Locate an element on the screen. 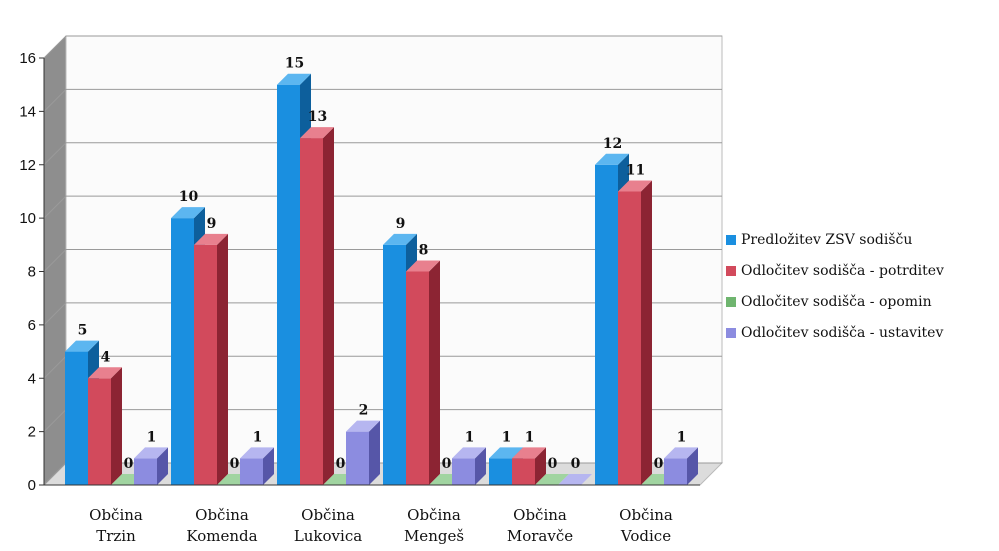 The width and height of the screenshot is (999, 551). data-label: 13 is located at coordinates (317, 117).